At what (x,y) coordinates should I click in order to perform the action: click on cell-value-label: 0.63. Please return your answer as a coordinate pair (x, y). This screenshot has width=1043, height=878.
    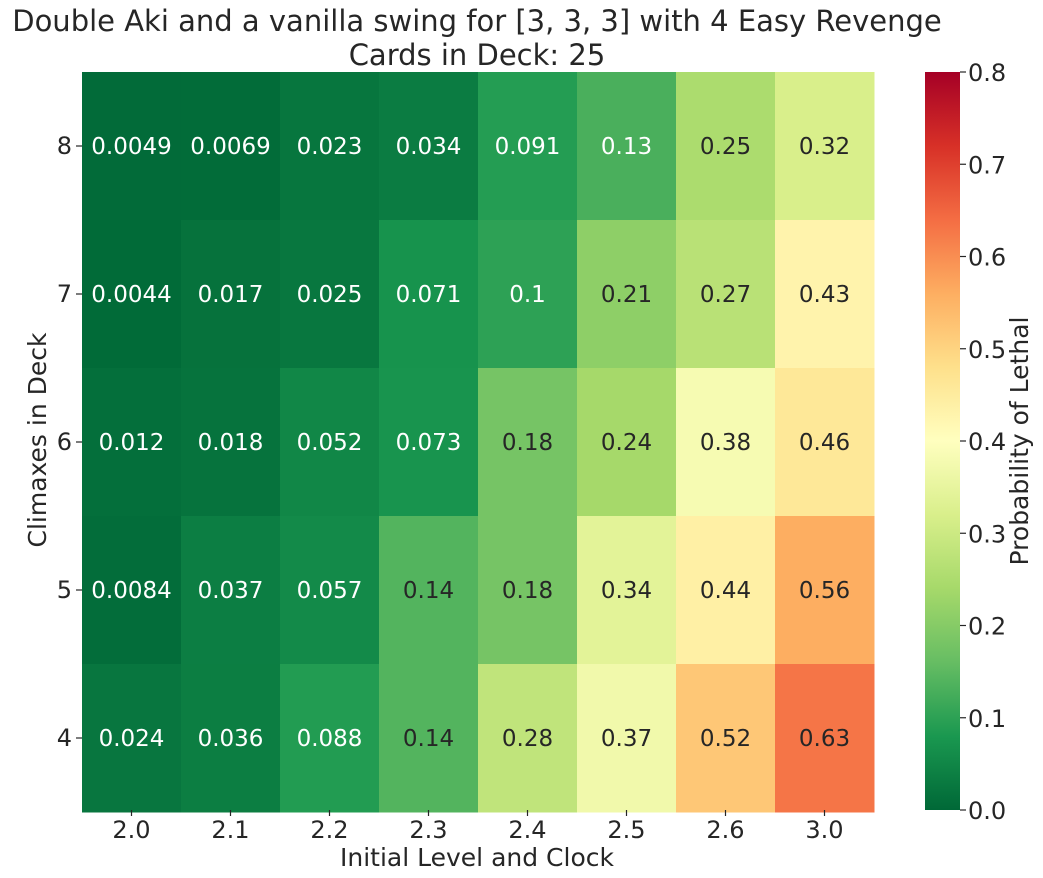
    Looking at the image, I should click on (824, 739).